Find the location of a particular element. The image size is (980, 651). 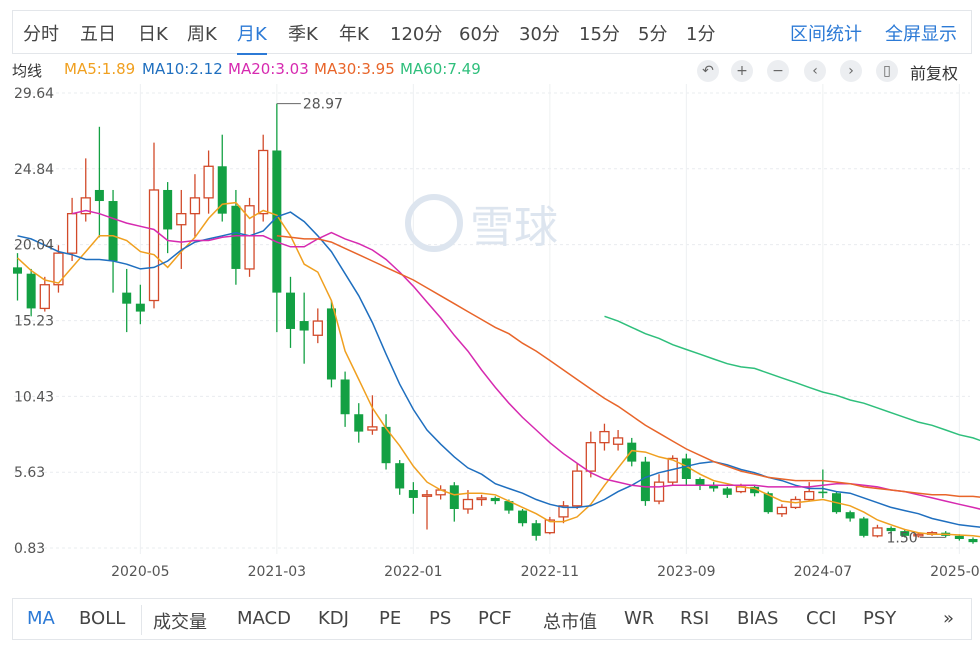

x-tick-label: 2021-03 is located at coordinates (277, 572).